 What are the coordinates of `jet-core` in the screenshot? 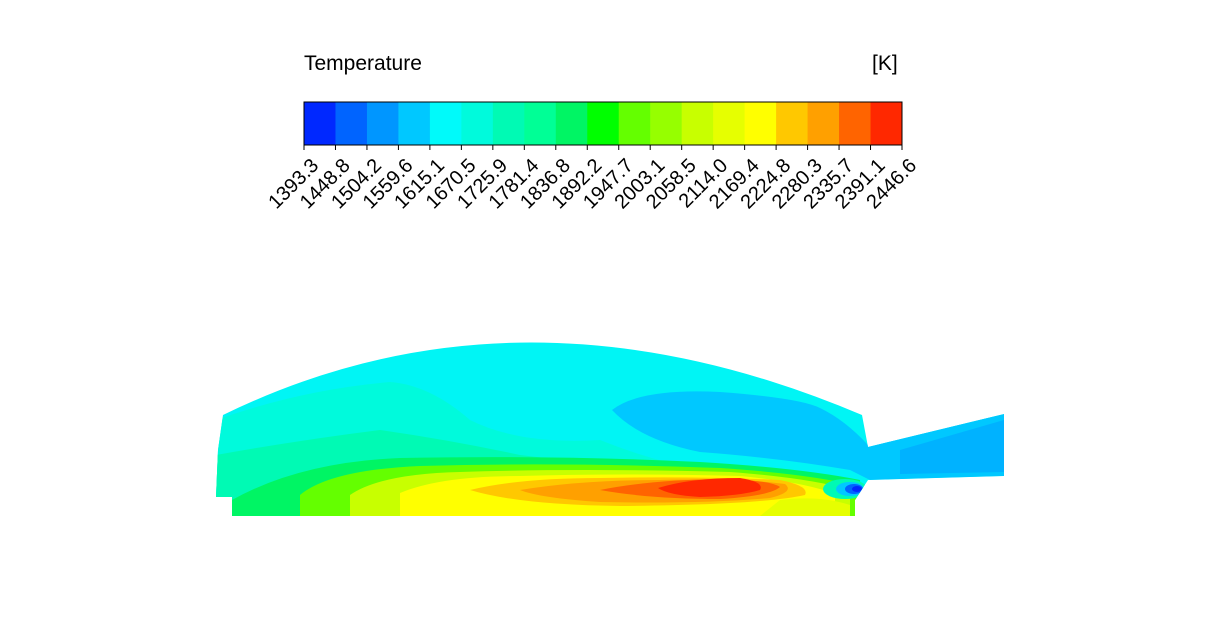 It's located at (857, 489).